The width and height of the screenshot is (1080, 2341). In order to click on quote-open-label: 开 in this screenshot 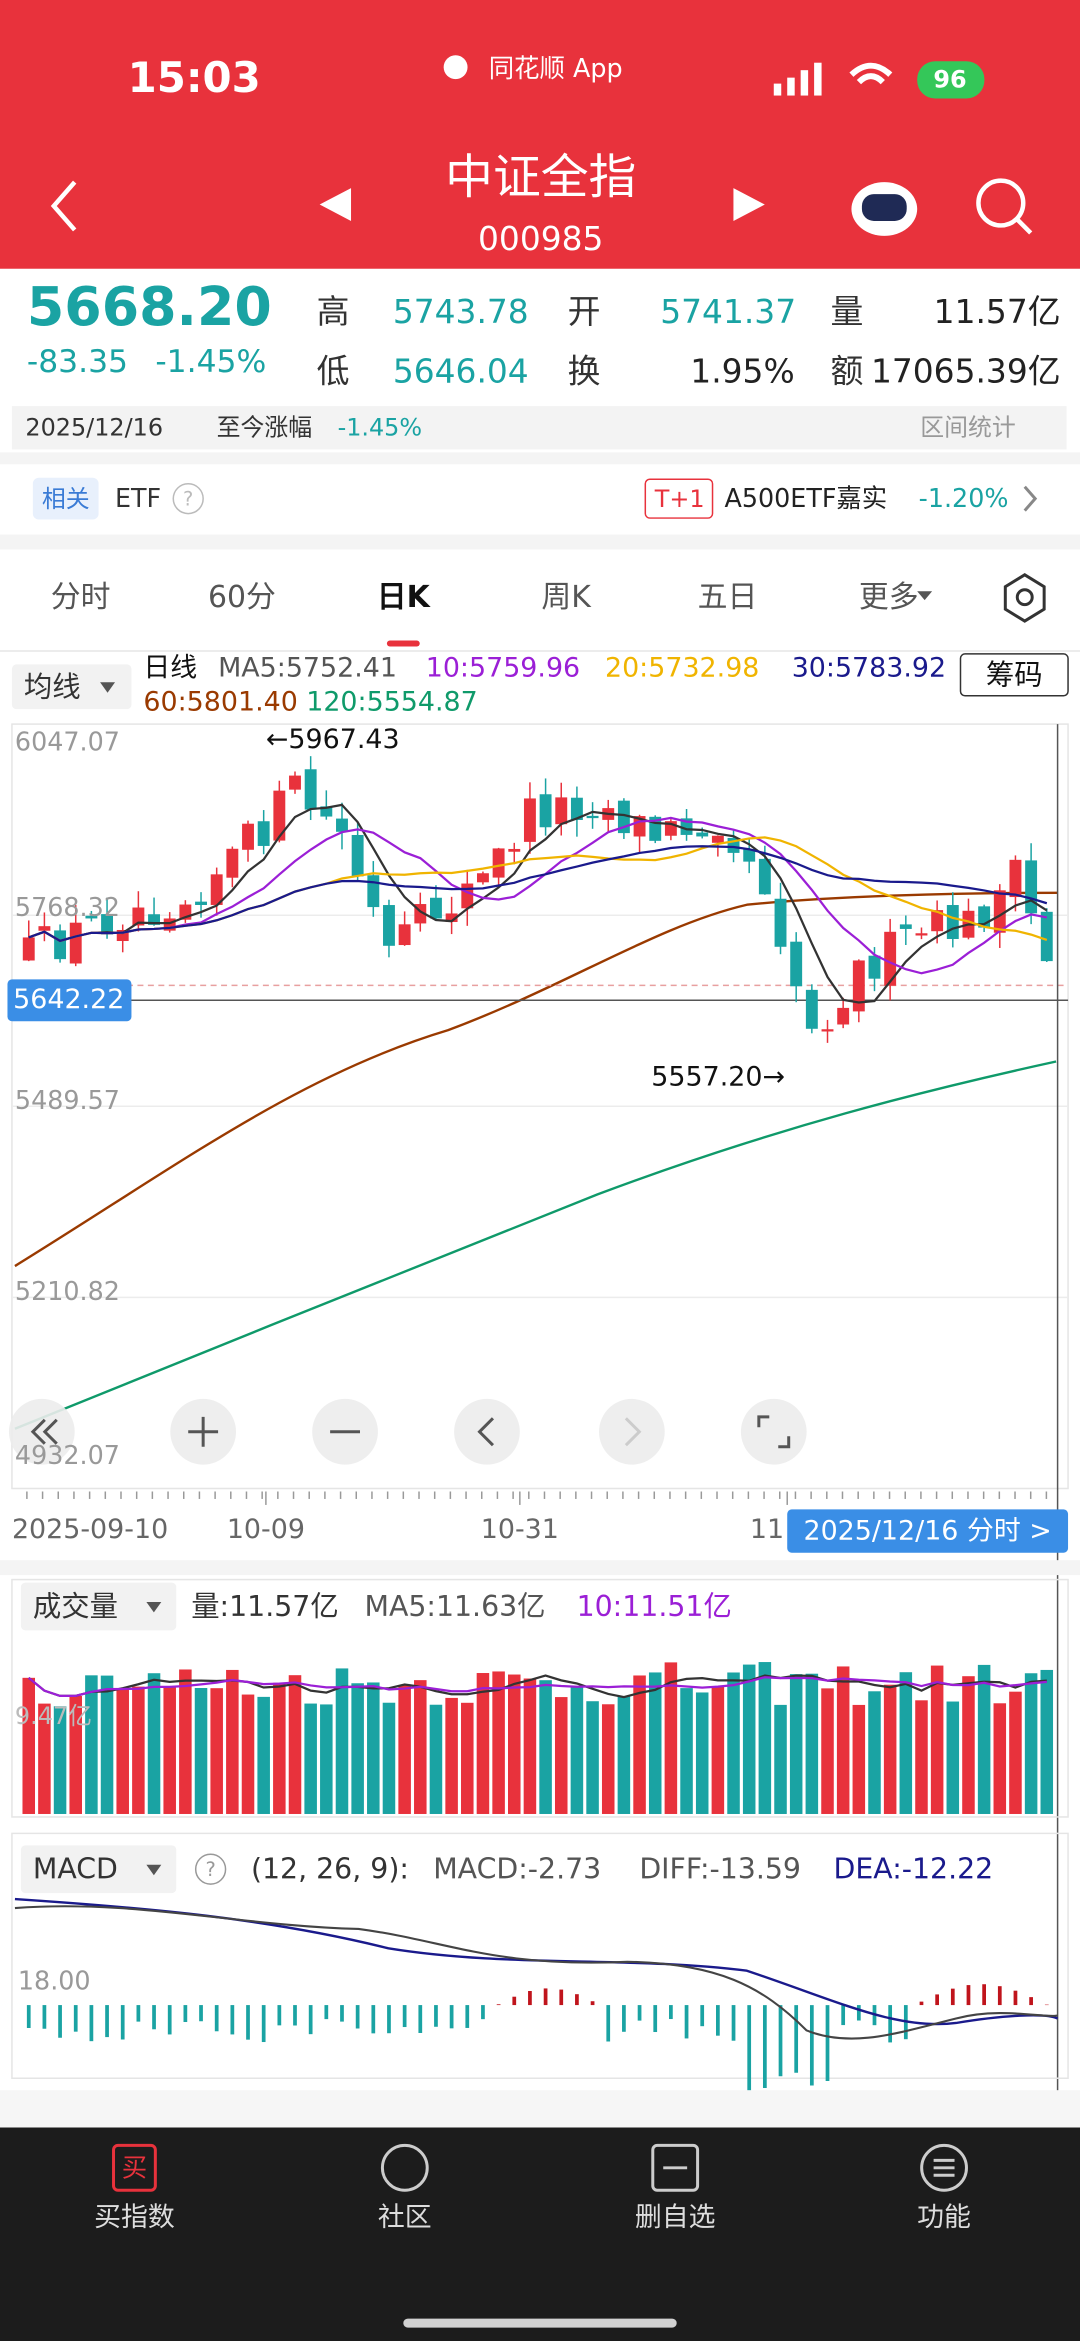, I will do `click(584, 312)`.